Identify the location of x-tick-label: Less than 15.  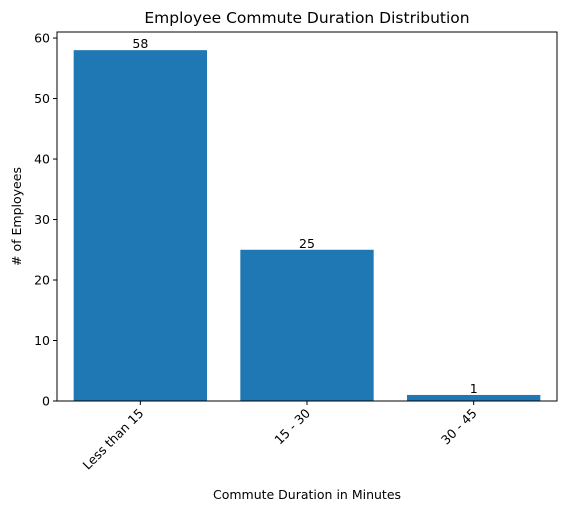
(112, 439).